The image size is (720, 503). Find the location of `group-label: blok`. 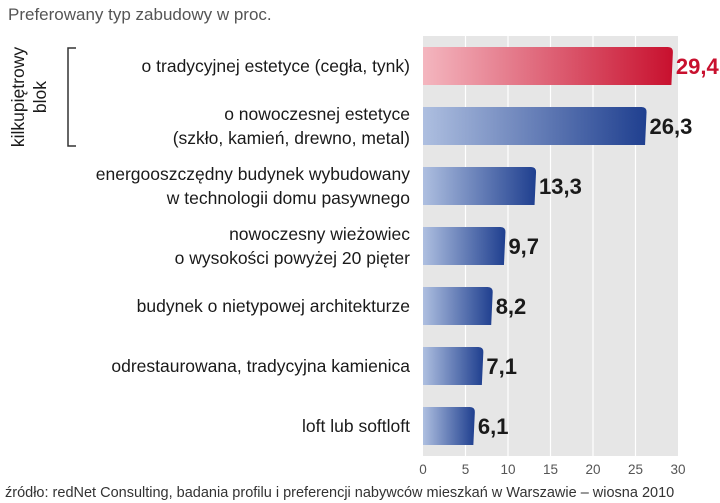

group-label: blok is located at coordinates (40, 97).